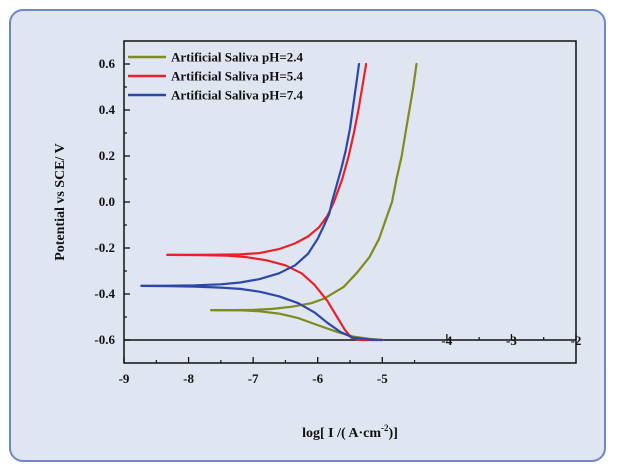  What do you see at coordinates (237, 76) in the screenshot?
I see `legend-label: Artificial Saliva pH=5.4` at bounding box center [237, 76].